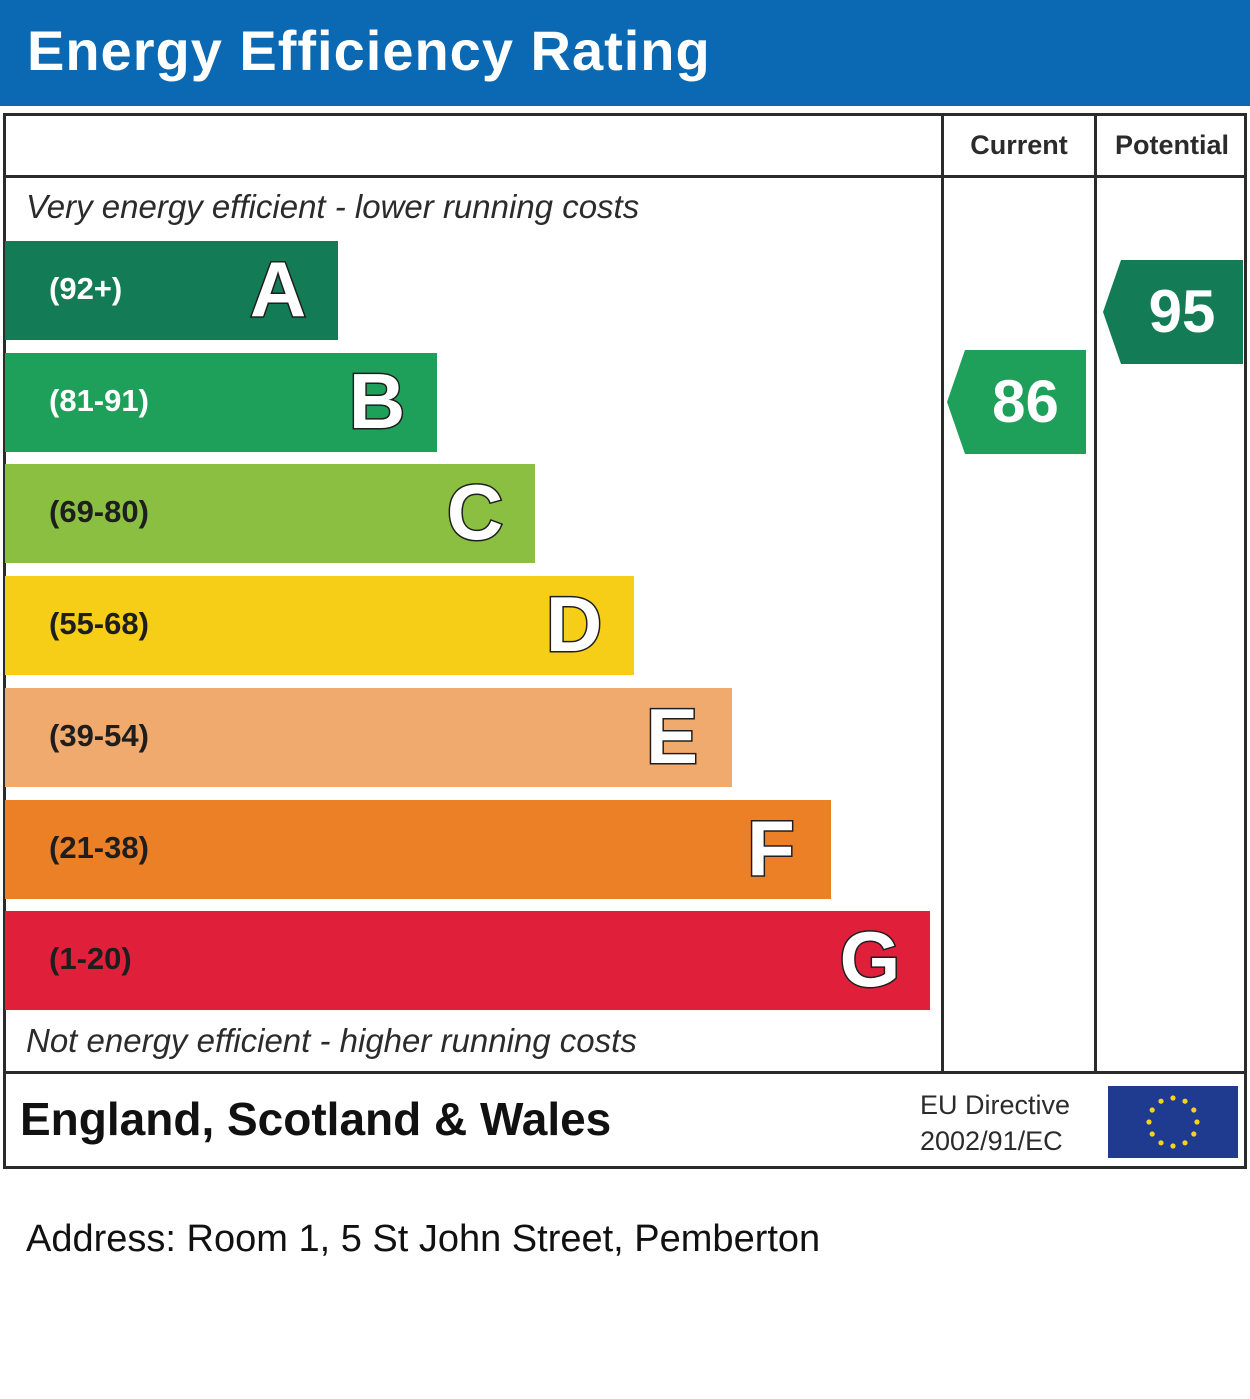  Describe the element at coordinates (1171, 145) in the screenshot. I see `potential-header: Potential` at that location.